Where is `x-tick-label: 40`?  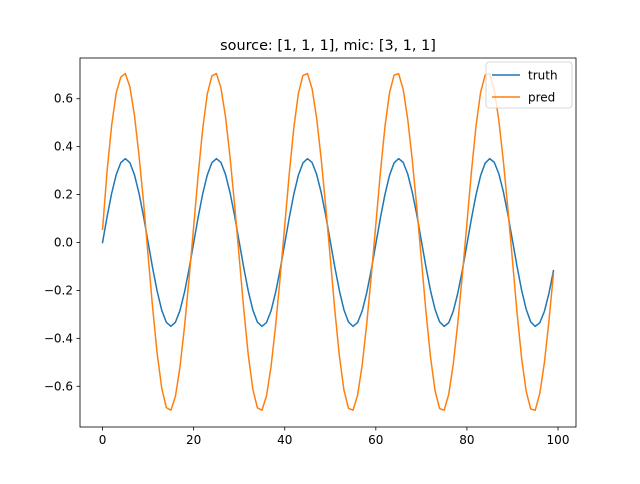
x-tick-label: 40 is located at coordinates (284, 440).